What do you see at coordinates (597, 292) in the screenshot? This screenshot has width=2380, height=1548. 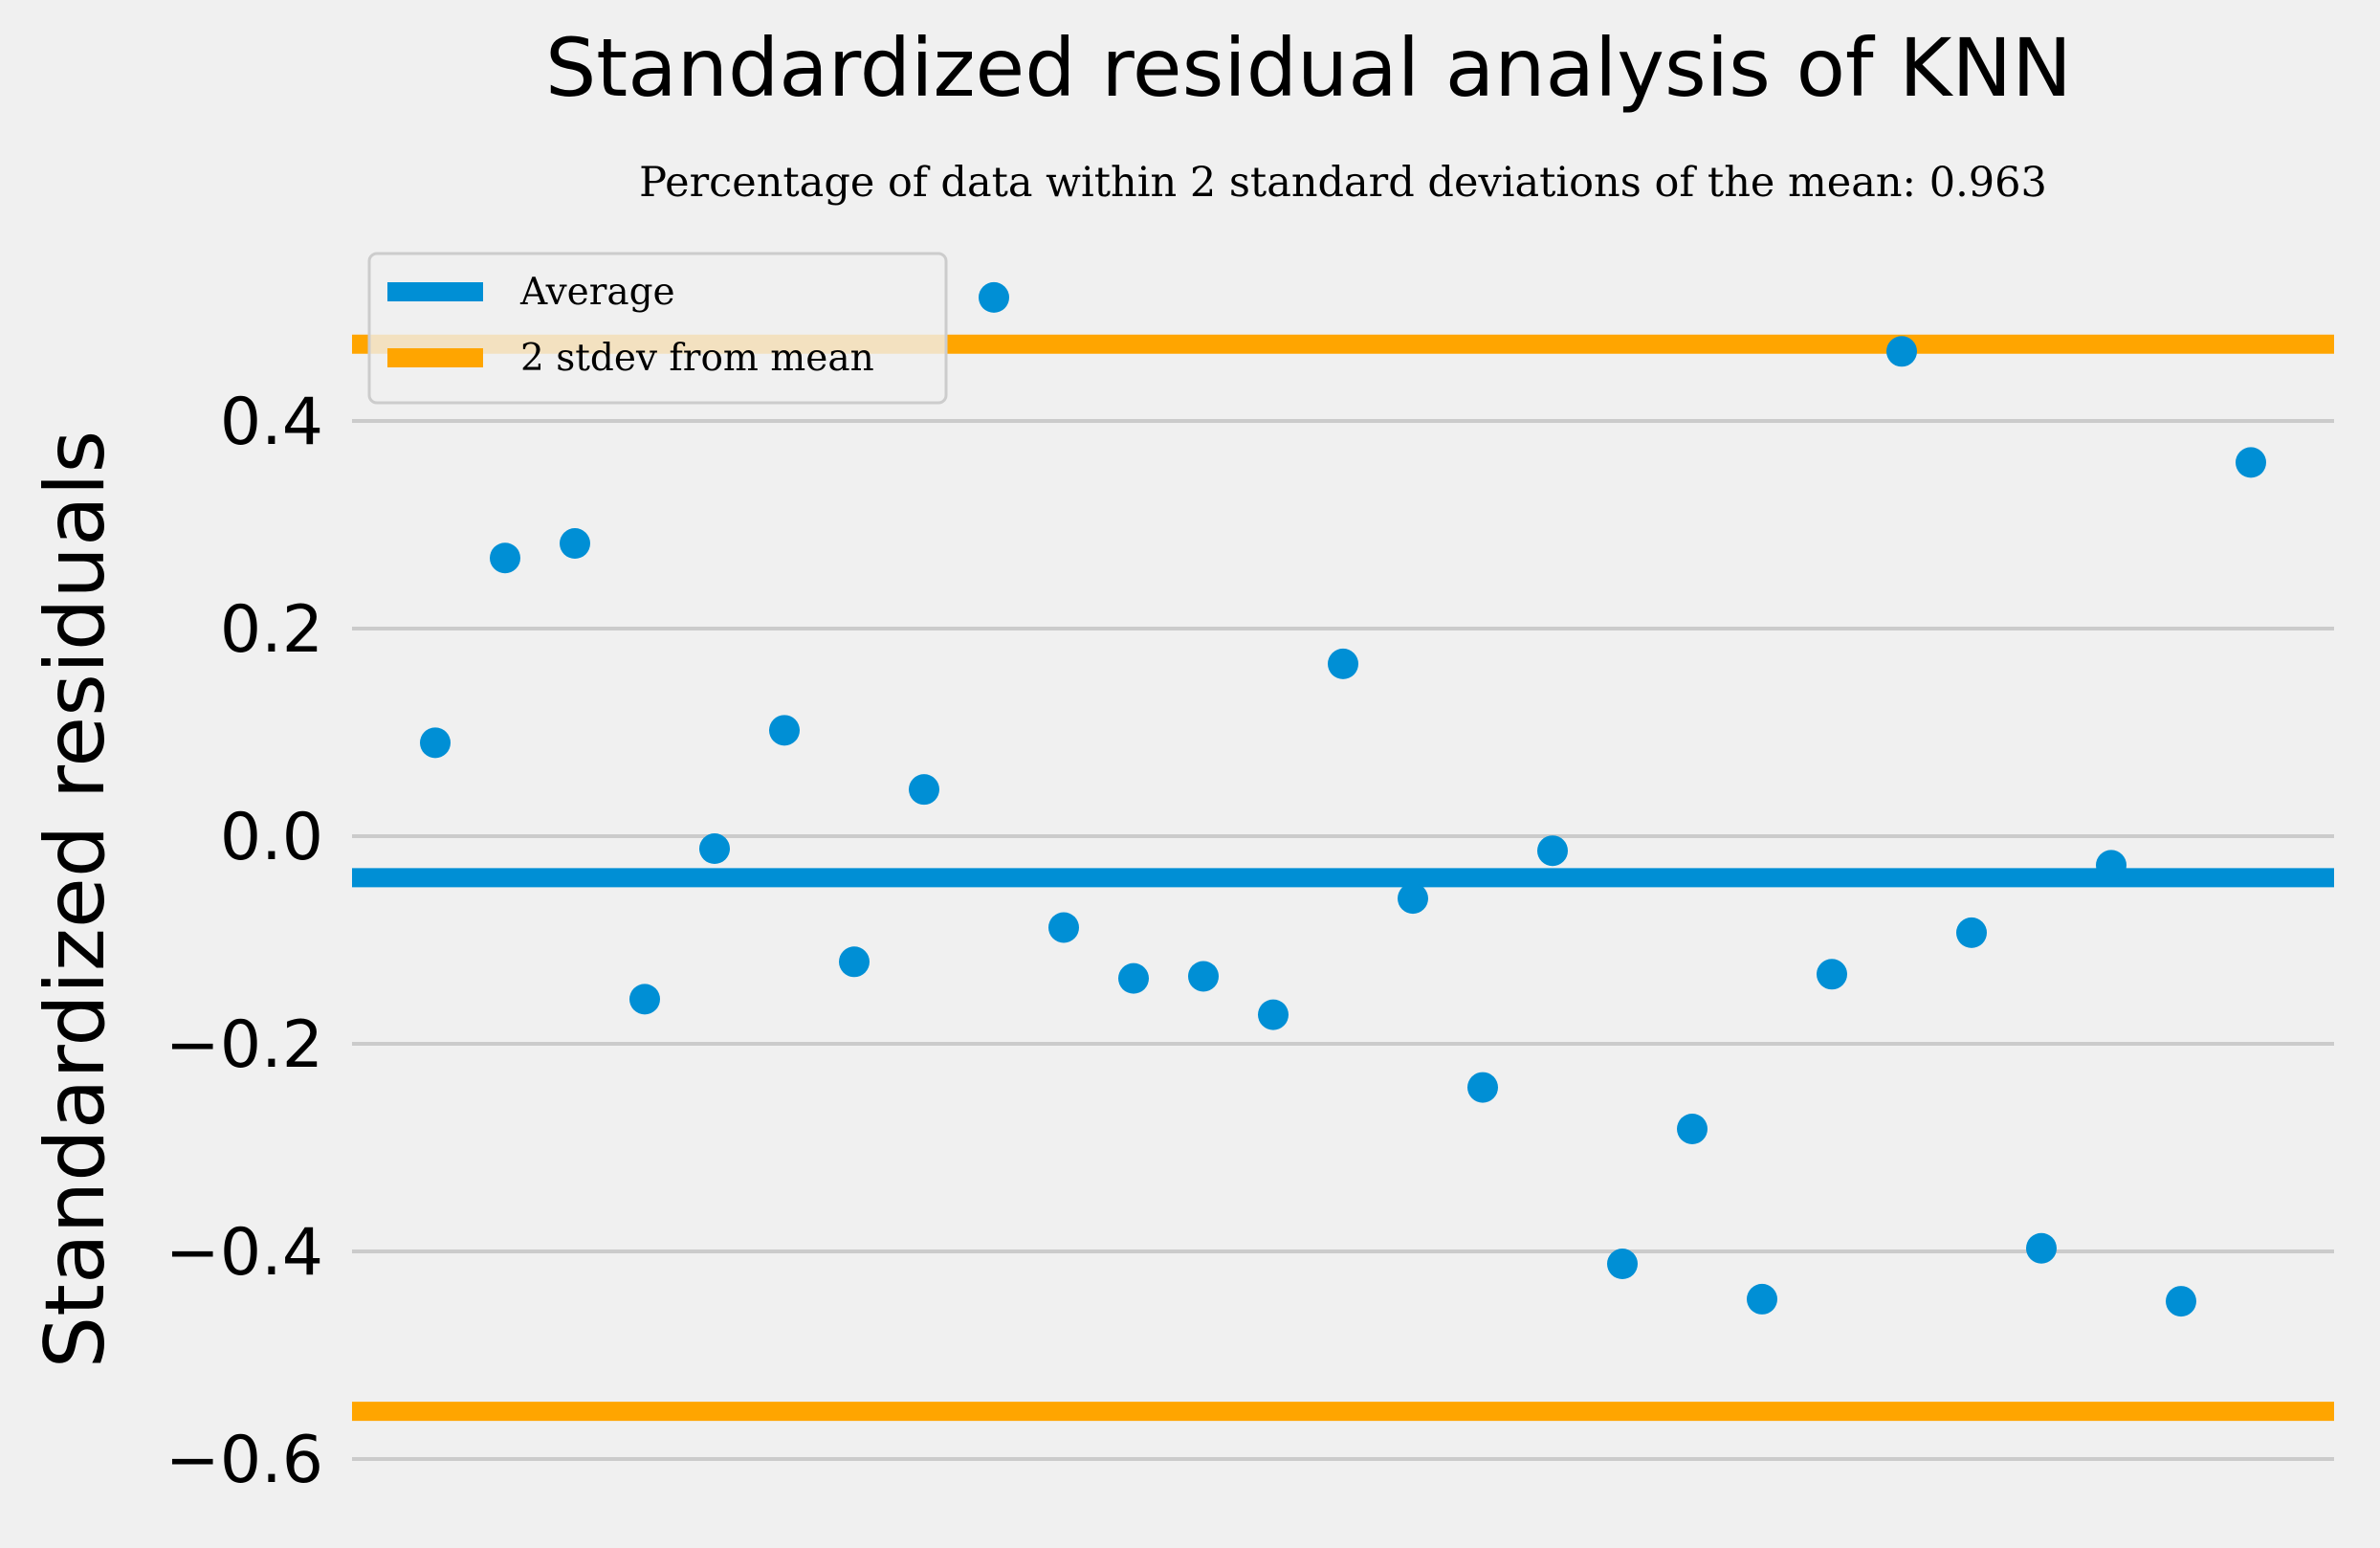 I see `legend-average-label: Average` at bounding box center [597, 292].